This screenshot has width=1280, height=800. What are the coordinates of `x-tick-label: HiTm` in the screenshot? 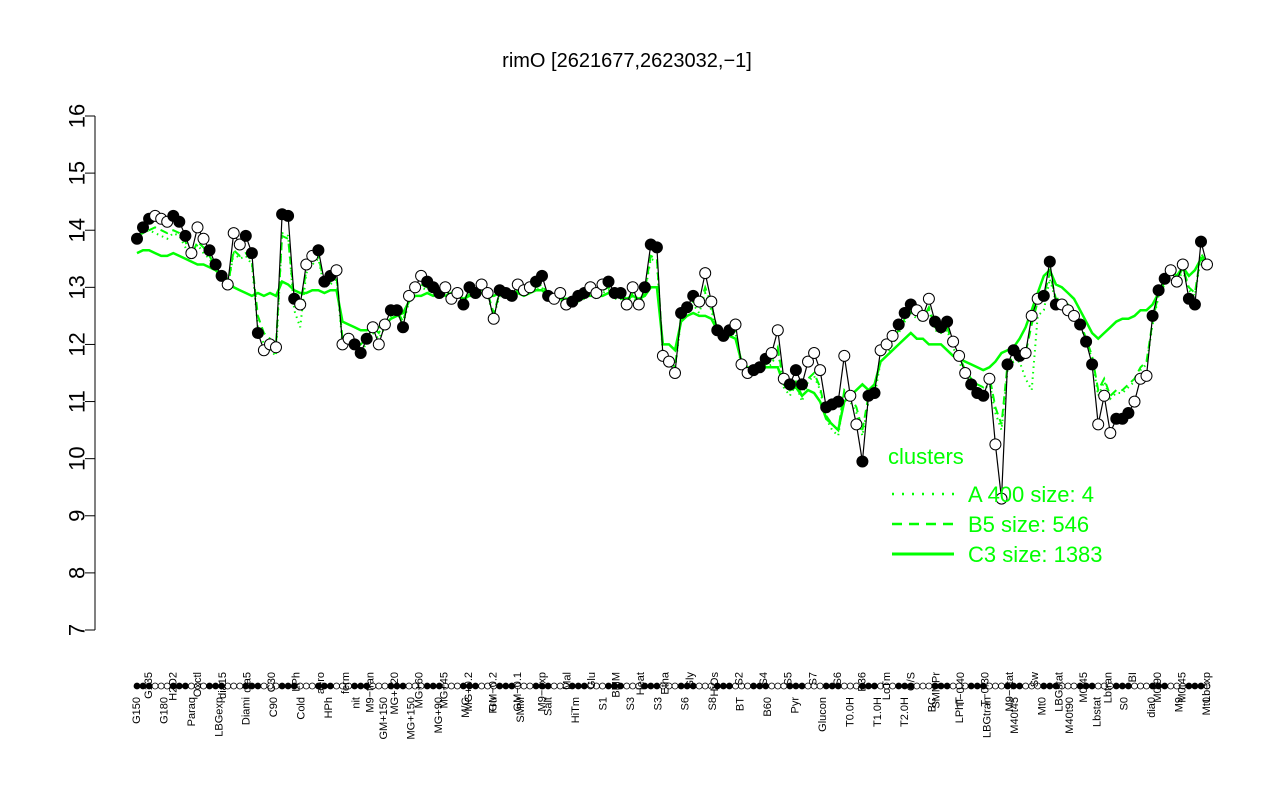 It's located at (576, 710).